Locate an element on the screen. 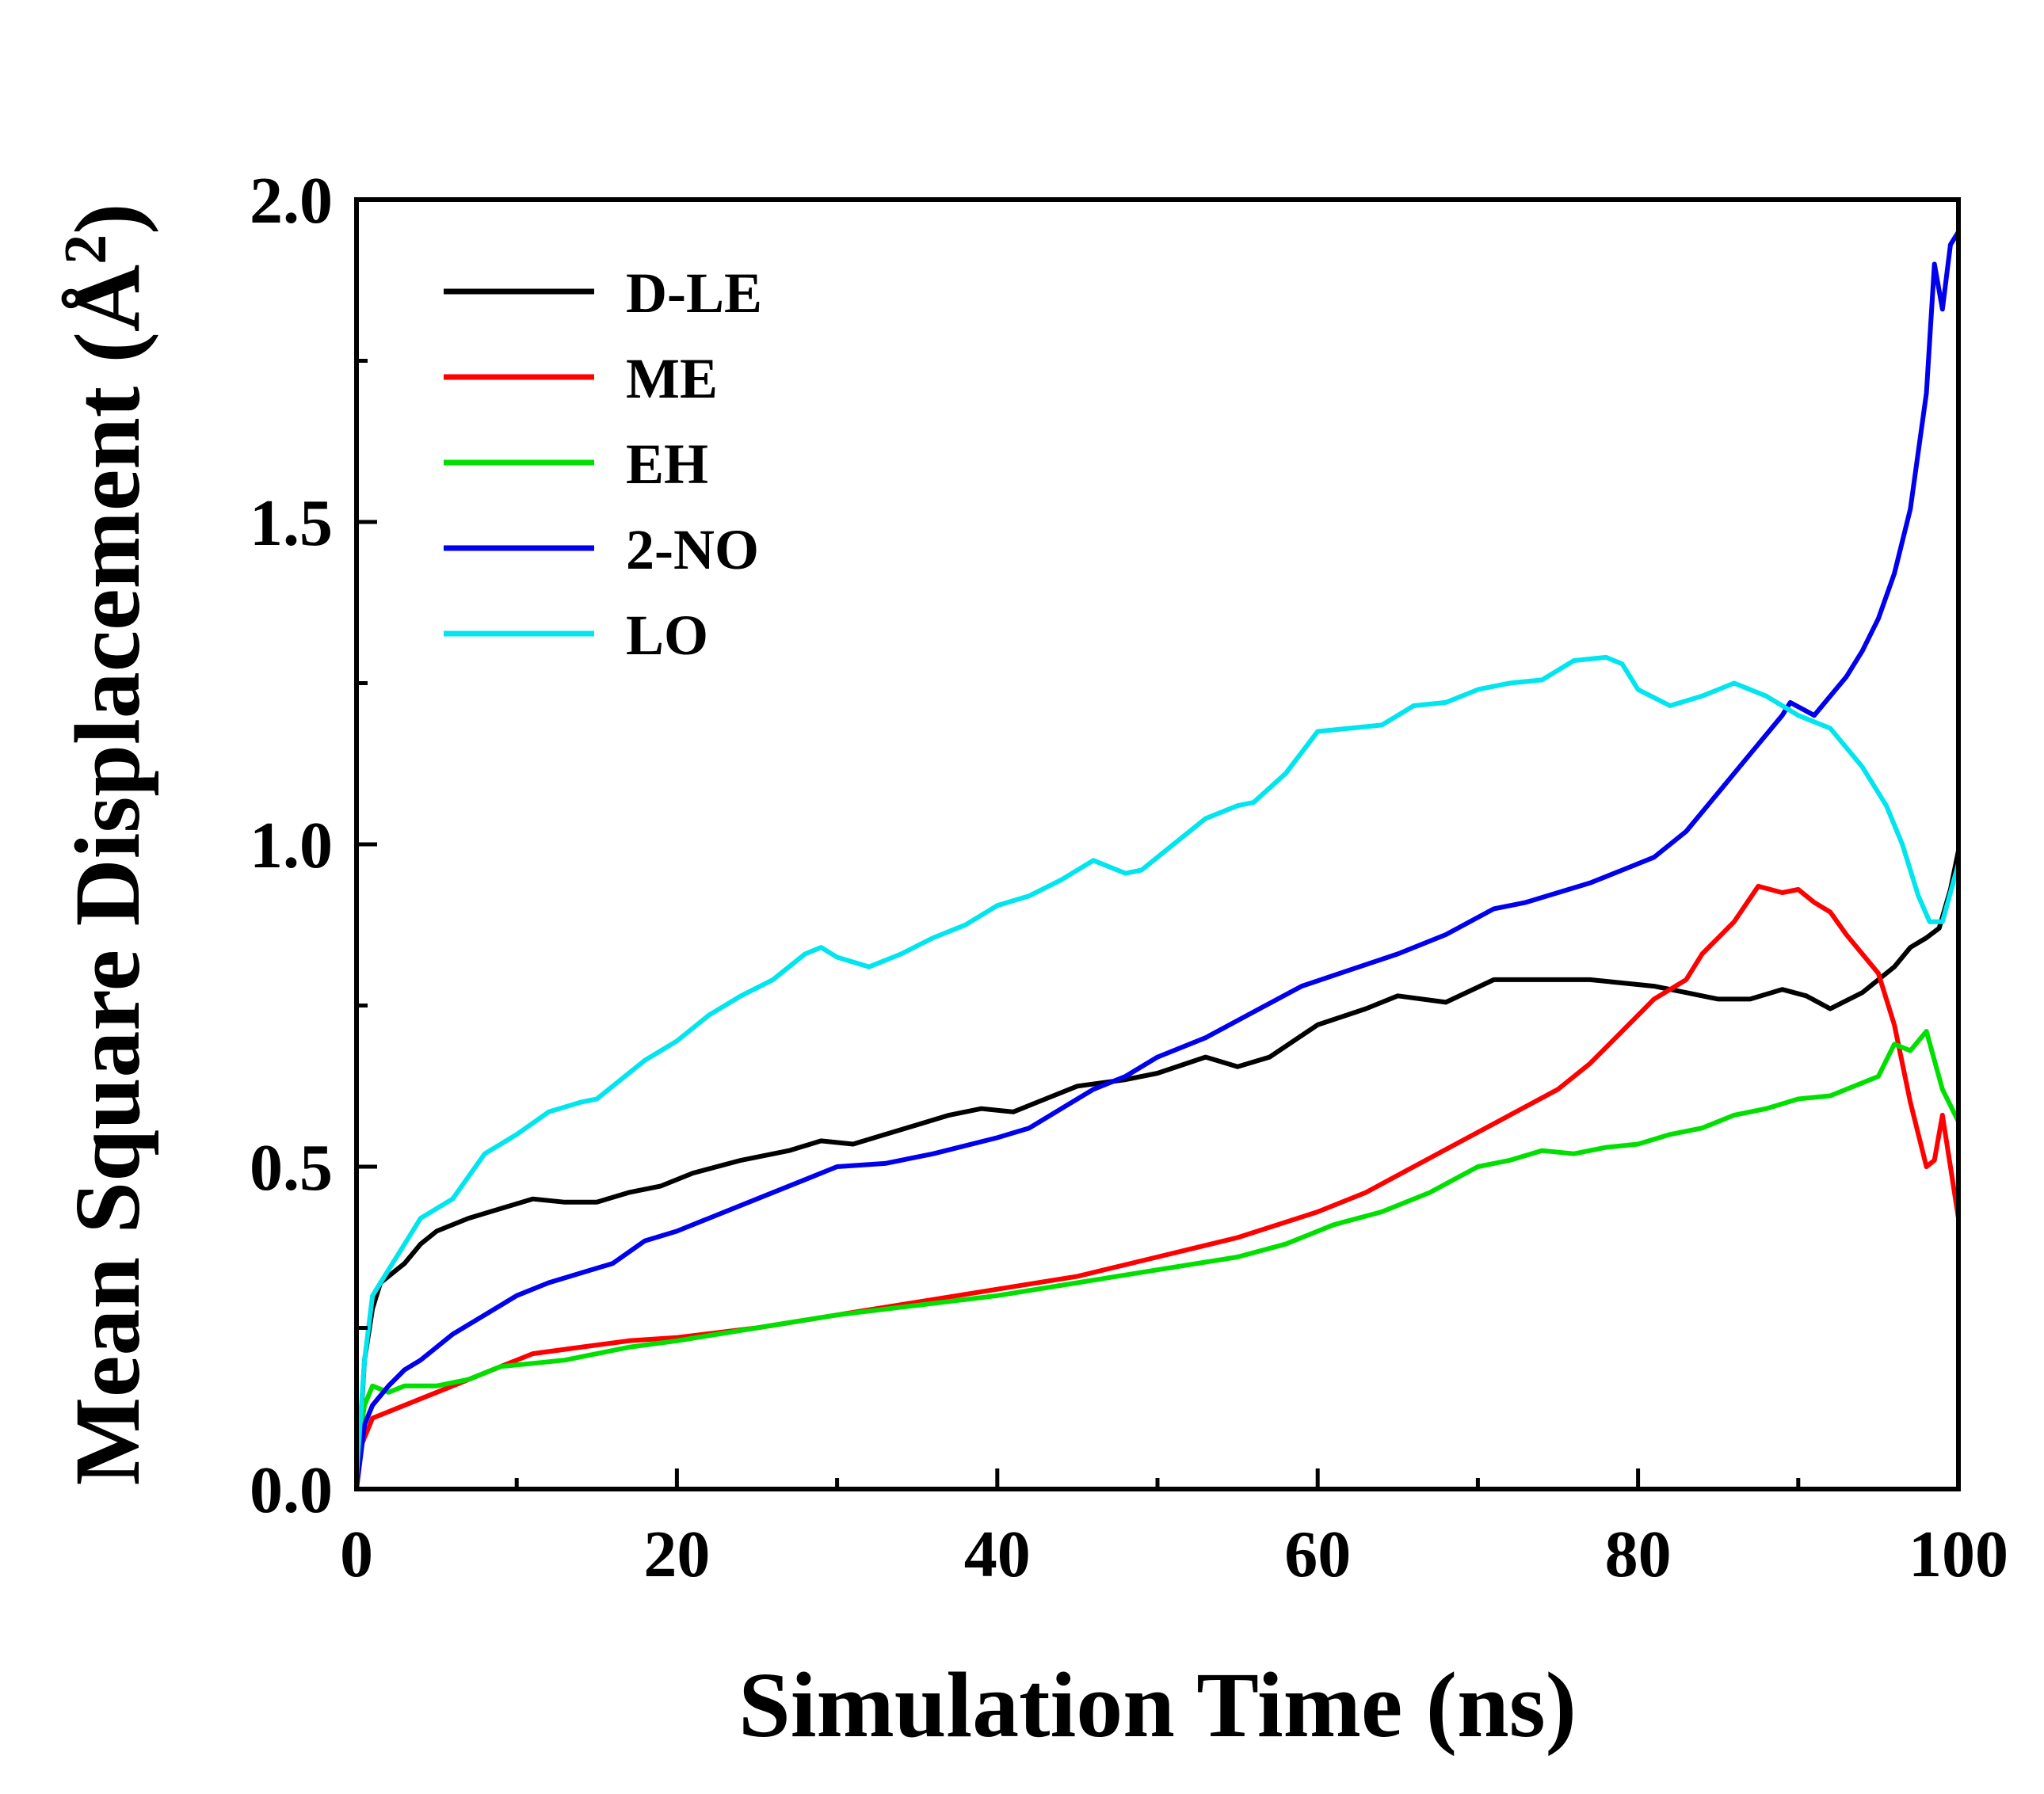  x-tick-label: 100 is located at coordinates (1959, 1554).